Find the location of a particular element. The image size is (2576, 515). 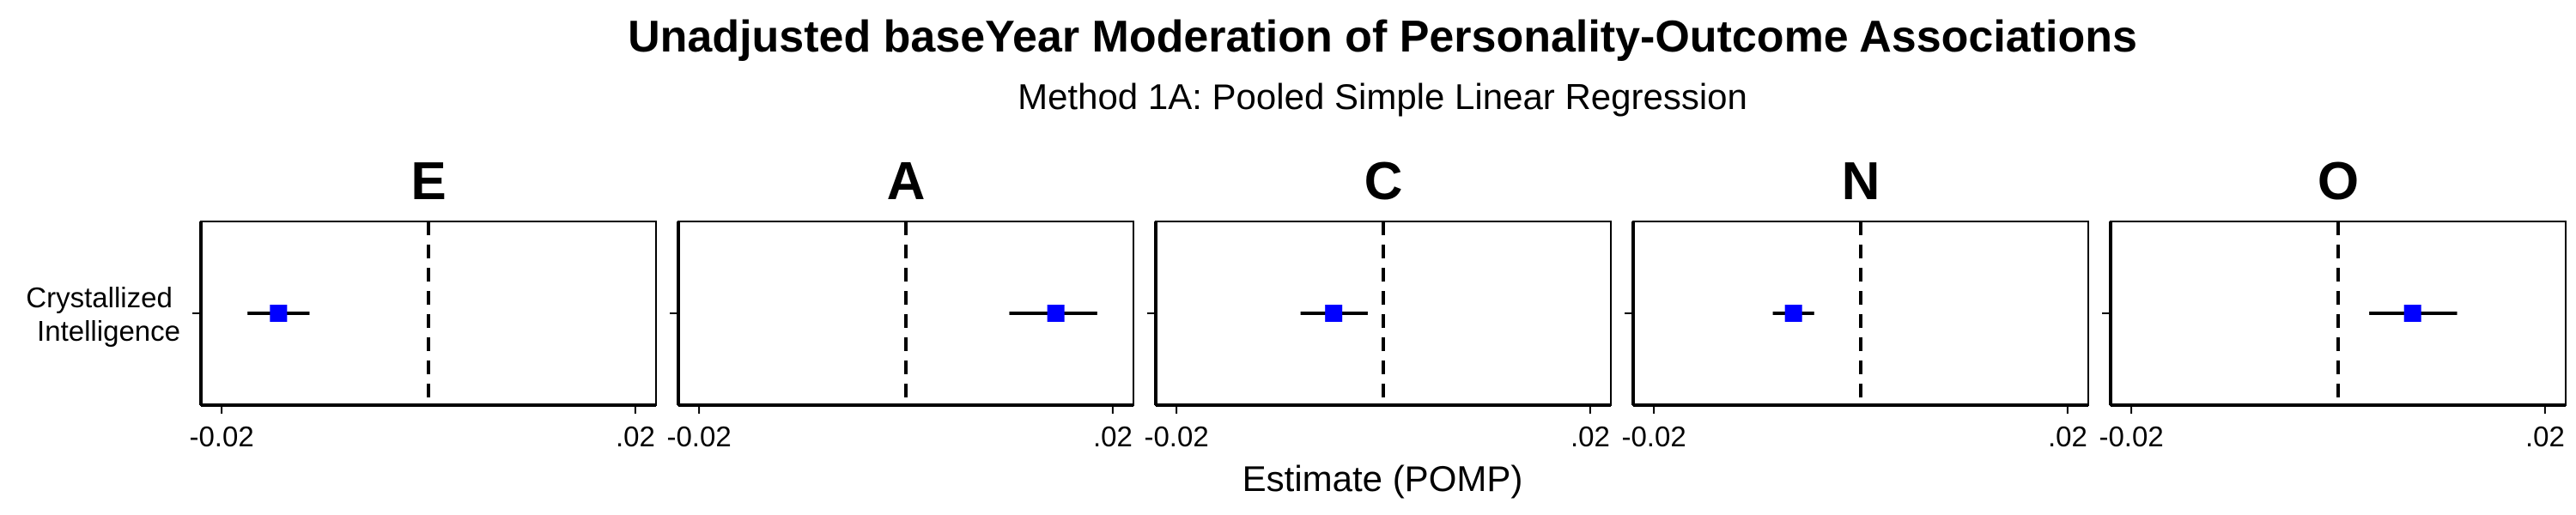

point-estimate-o is located at coordinates (2412, 313).